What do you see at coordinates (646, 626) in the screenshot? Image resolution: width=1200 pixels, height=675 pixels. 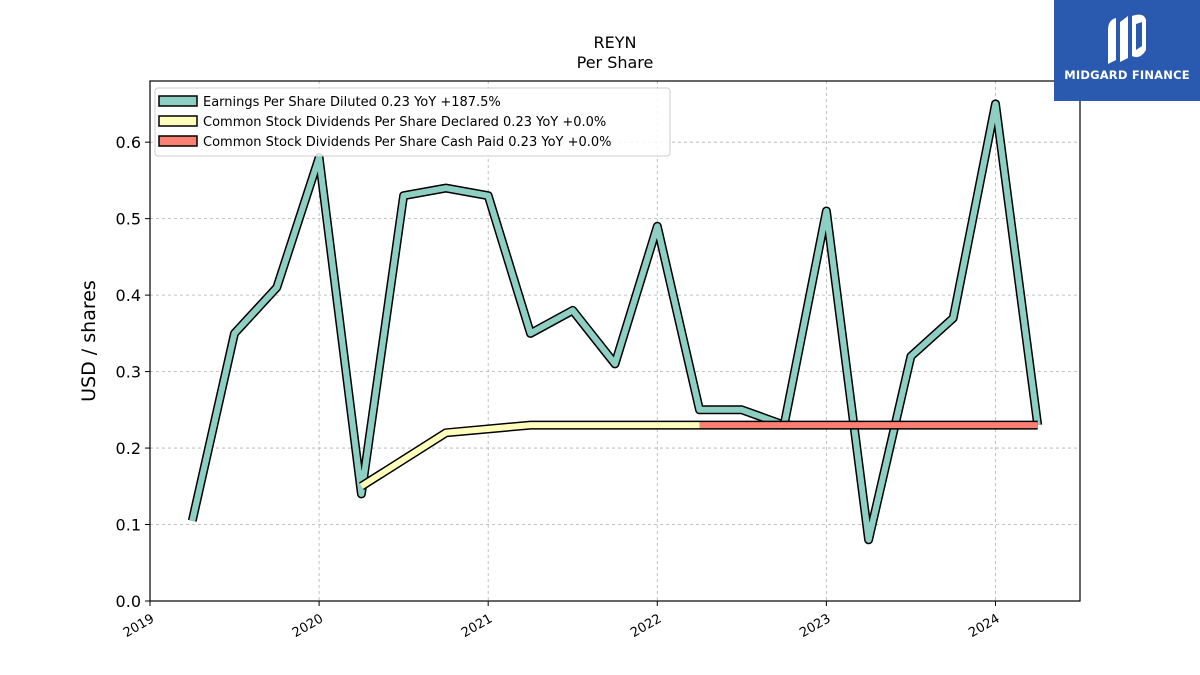 I see `x-tick-label: 2022` at bounding box center [646, 626].